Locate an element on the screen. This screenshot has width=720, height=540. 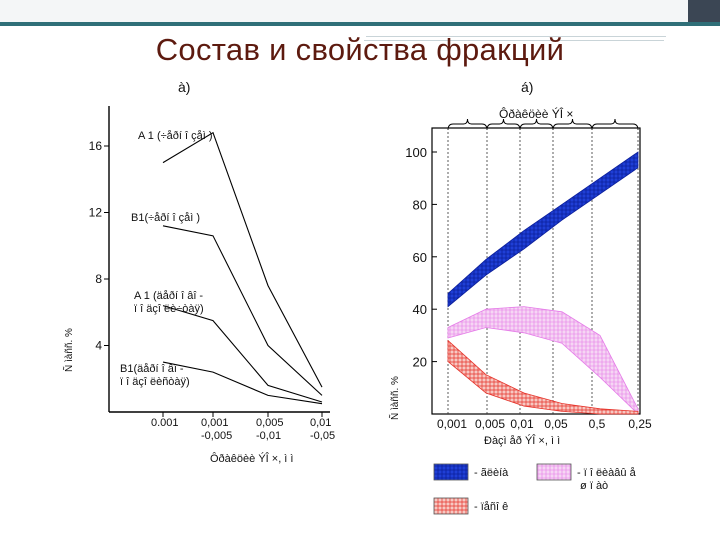
legend-label-red: - ïåñî ê is located at coordinates (491, 507).